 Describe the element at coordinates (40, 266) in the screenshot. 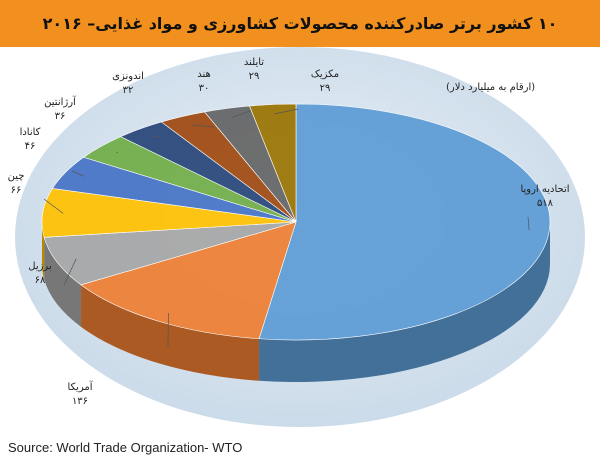

I see `slice-3-label: برزیل` at that location.